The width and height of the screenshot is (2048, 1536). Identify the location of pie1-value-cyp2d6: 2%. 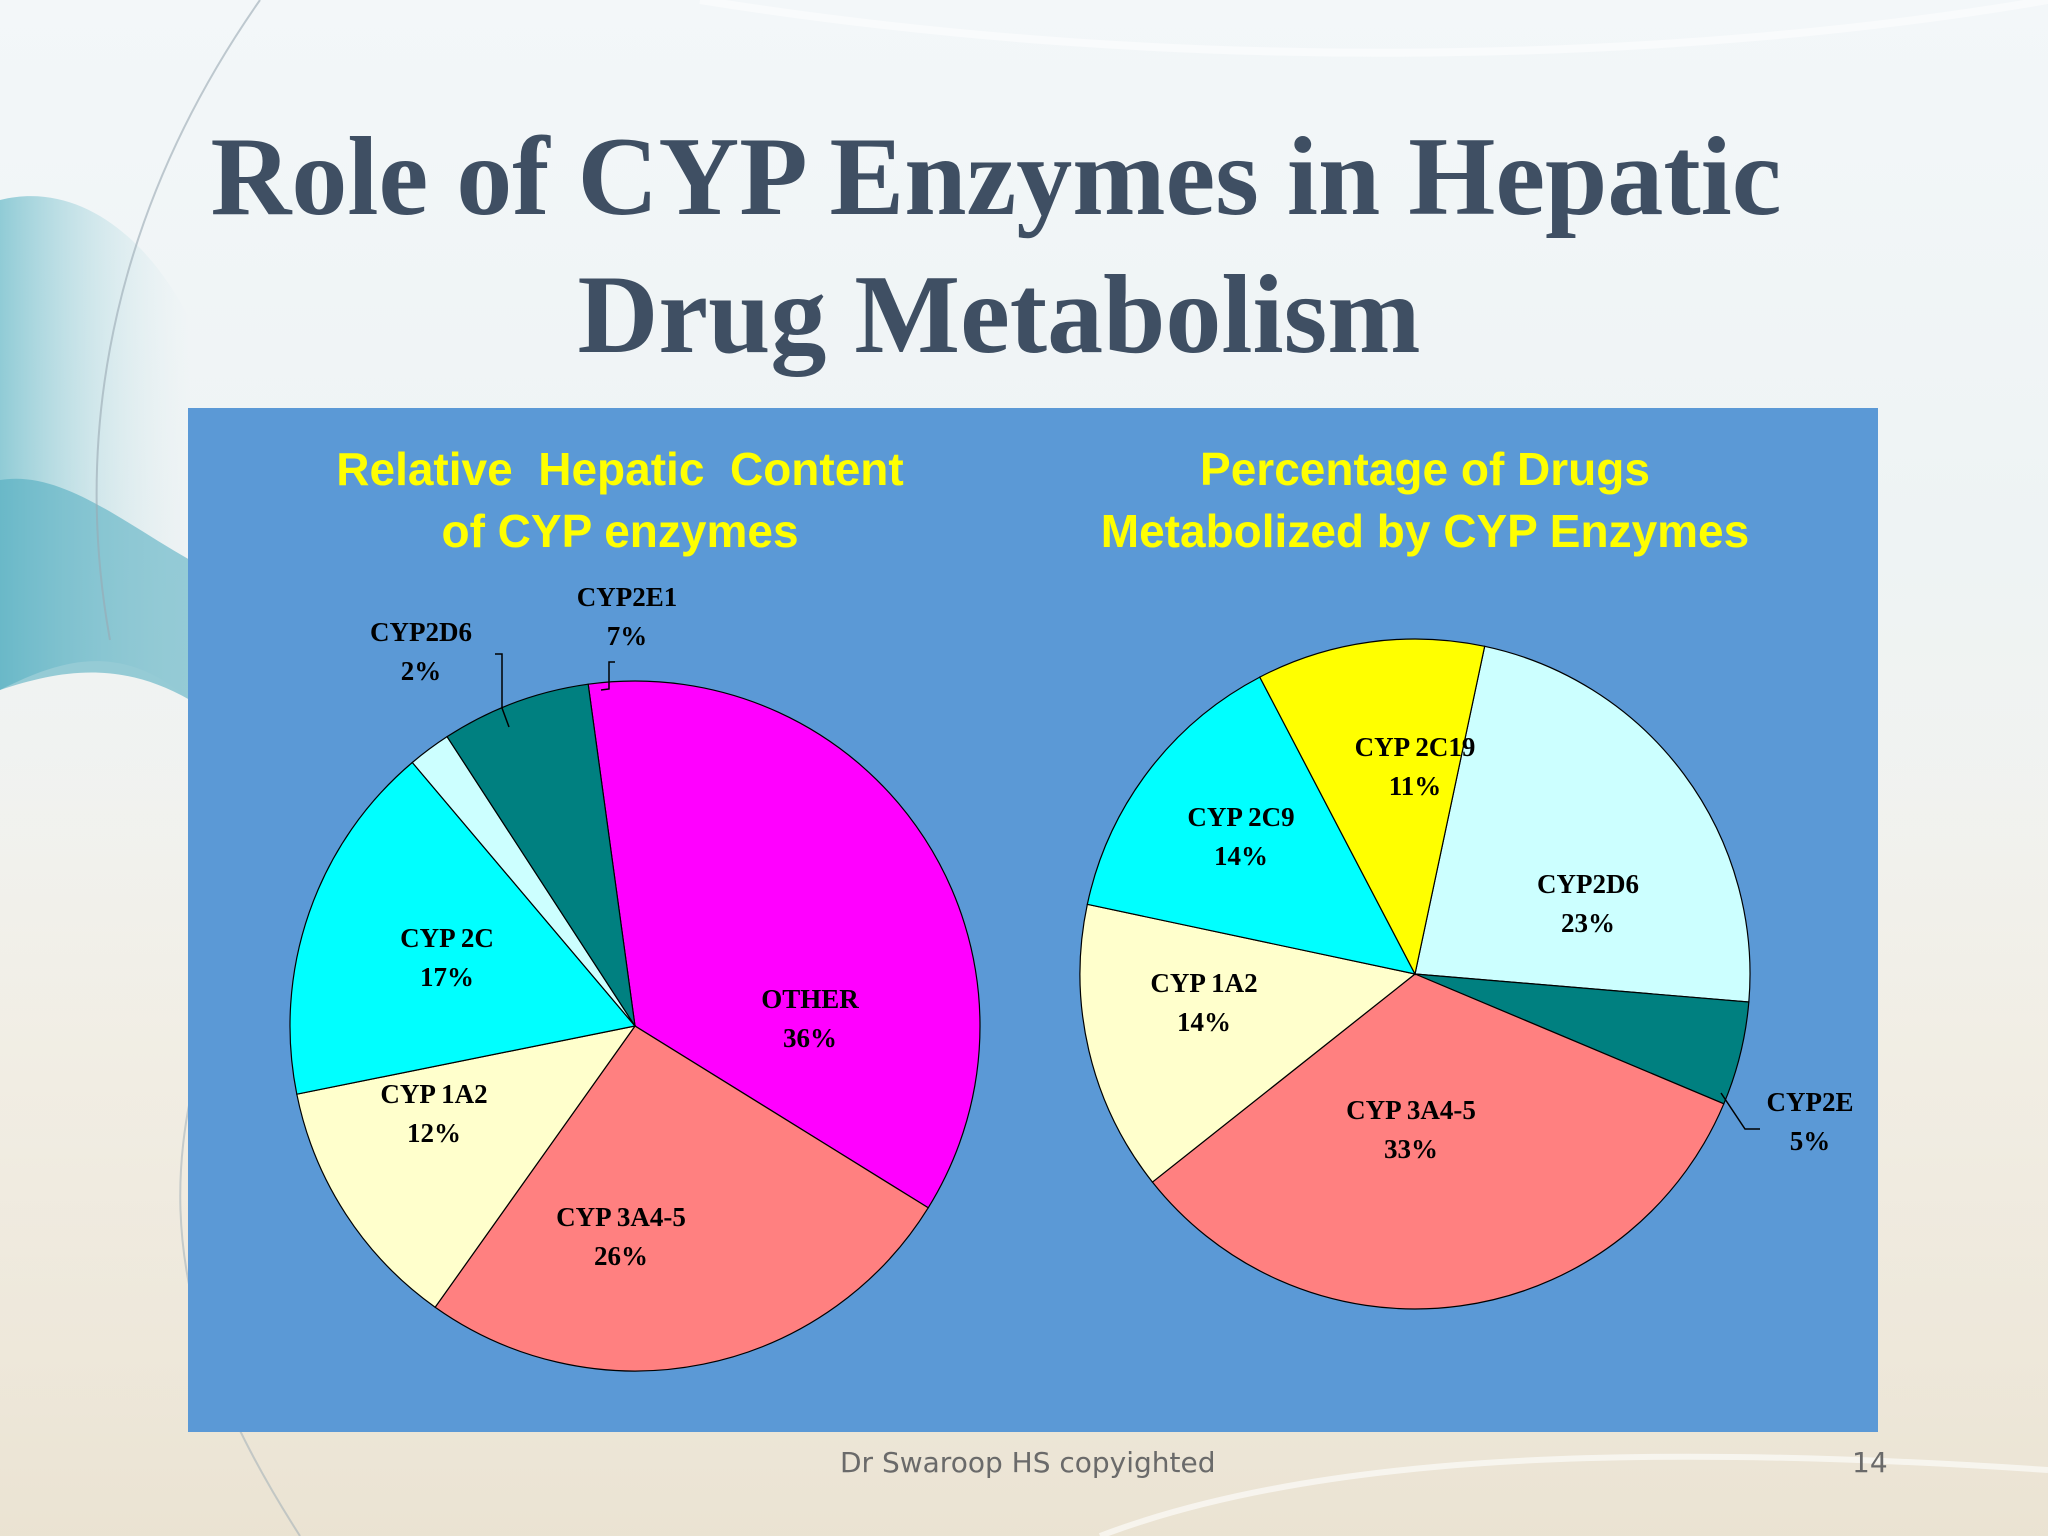
(421, 671).